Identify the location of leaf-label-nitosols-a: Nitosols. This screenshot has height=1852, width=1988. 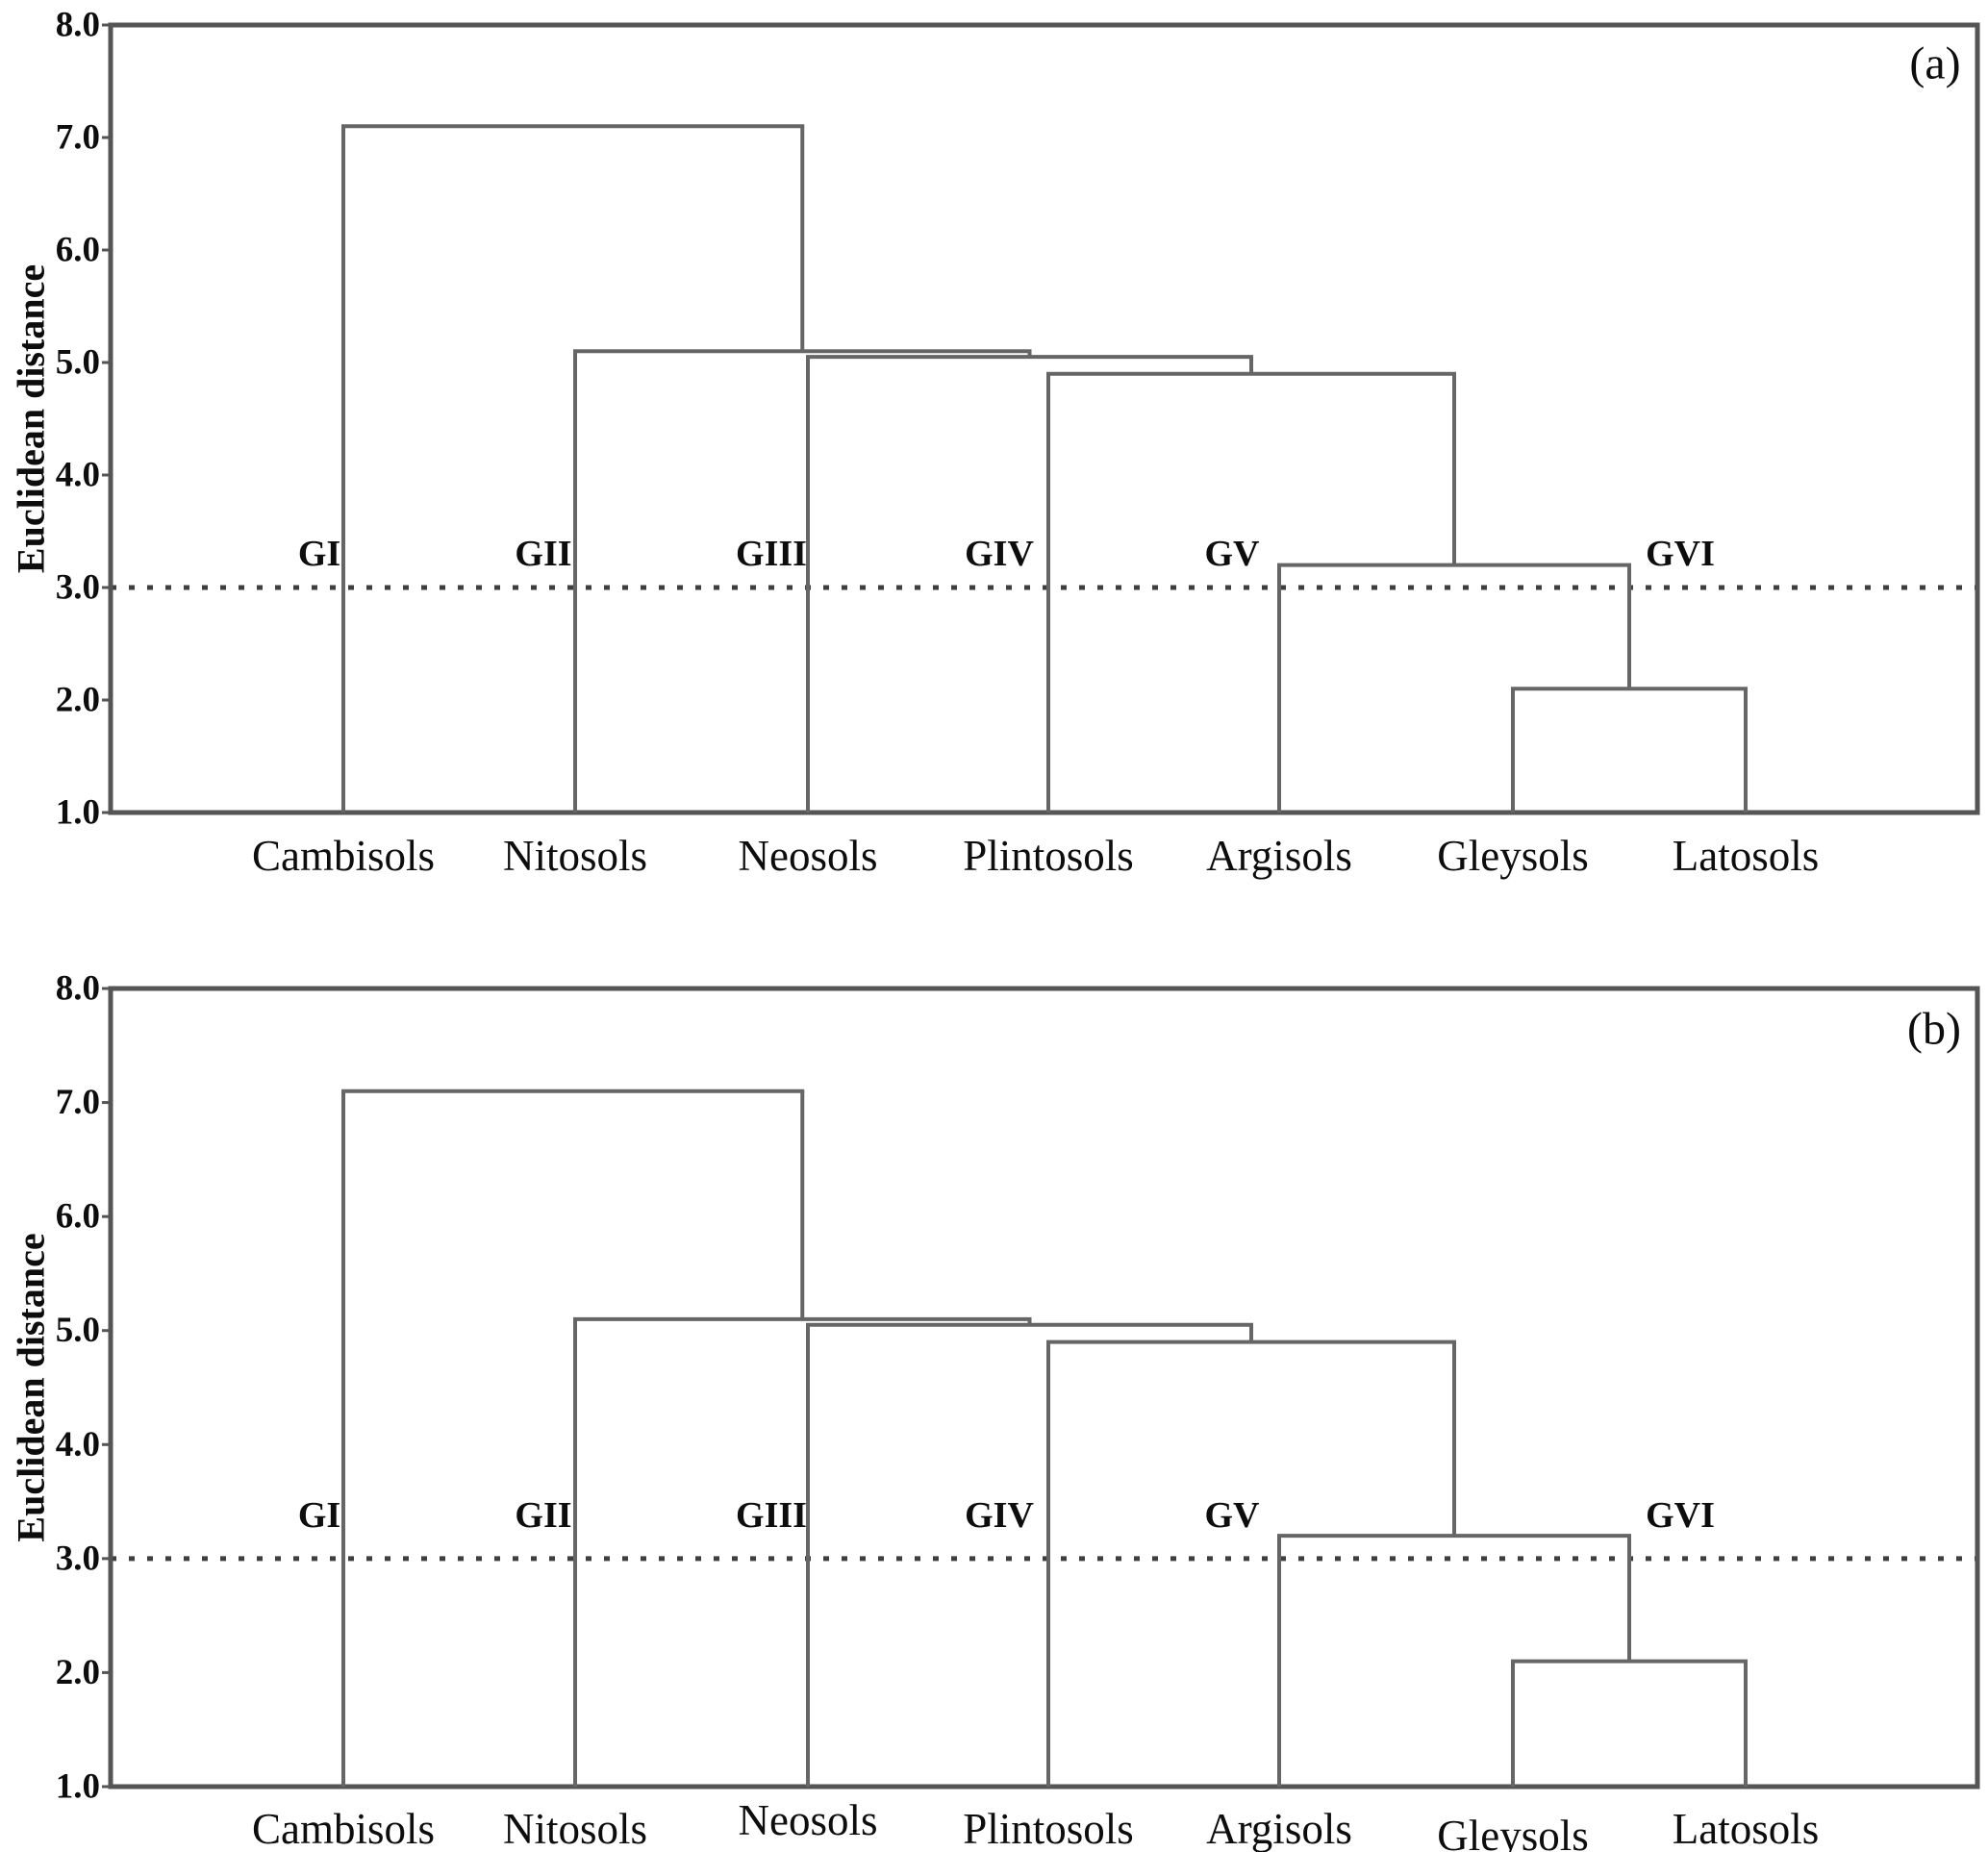
(575, 856).